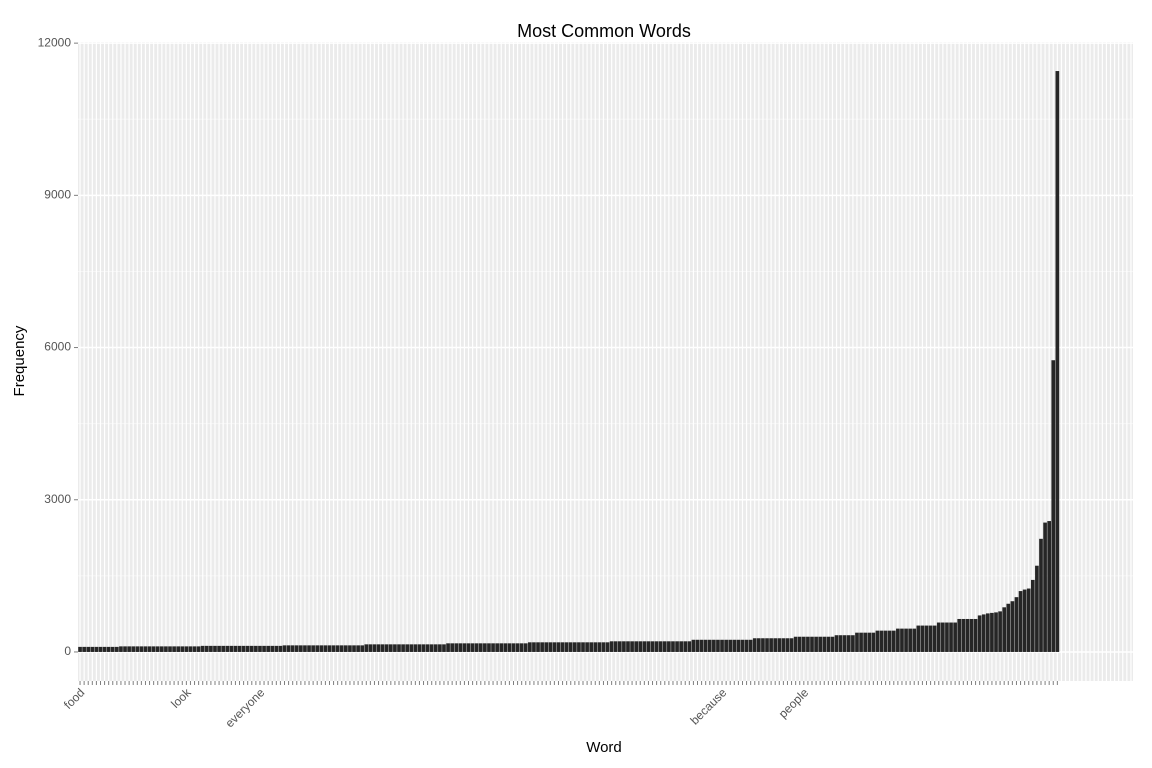  What do you see at coordinates (604, 31) in the screenshot?
I see `chart-title: Most Common Words` at bounding box center [604, 31].